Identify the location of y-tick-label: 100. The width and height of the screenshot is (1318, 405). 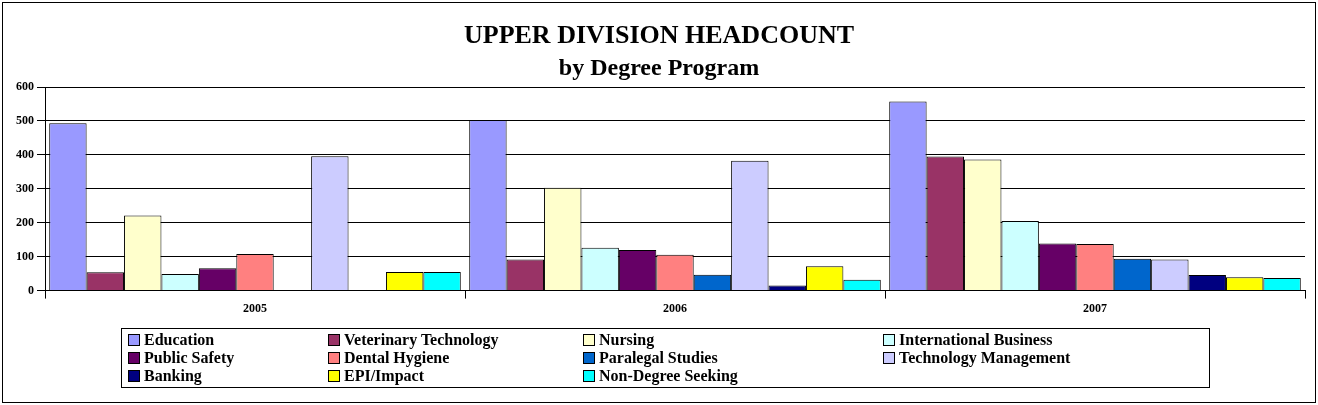
(25, 255).